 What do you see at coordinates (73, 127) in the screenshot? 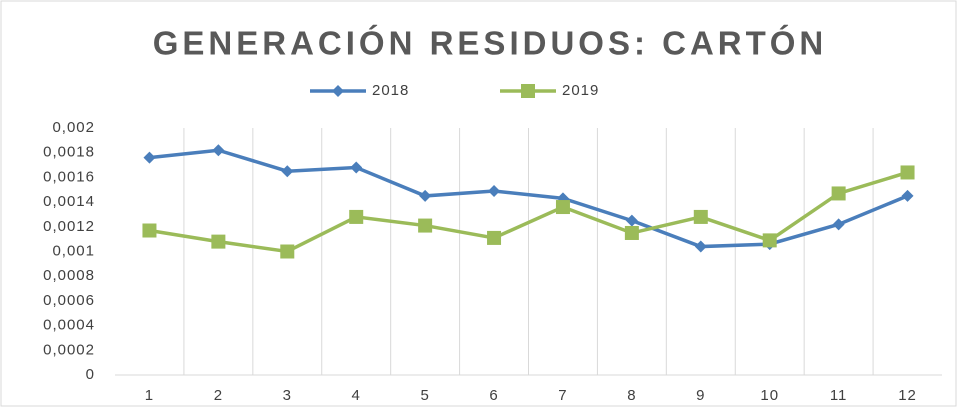
I see `y-tick-label: 0,002` at bounding box center [73, 127].